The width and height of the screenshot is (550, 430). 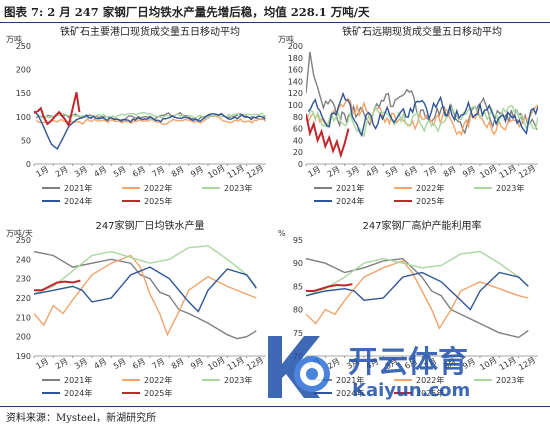 What do you see at coordinates (298, 263) in the screenshot?
I see `y-tick-label: 90` at bounding box center [298, 263].